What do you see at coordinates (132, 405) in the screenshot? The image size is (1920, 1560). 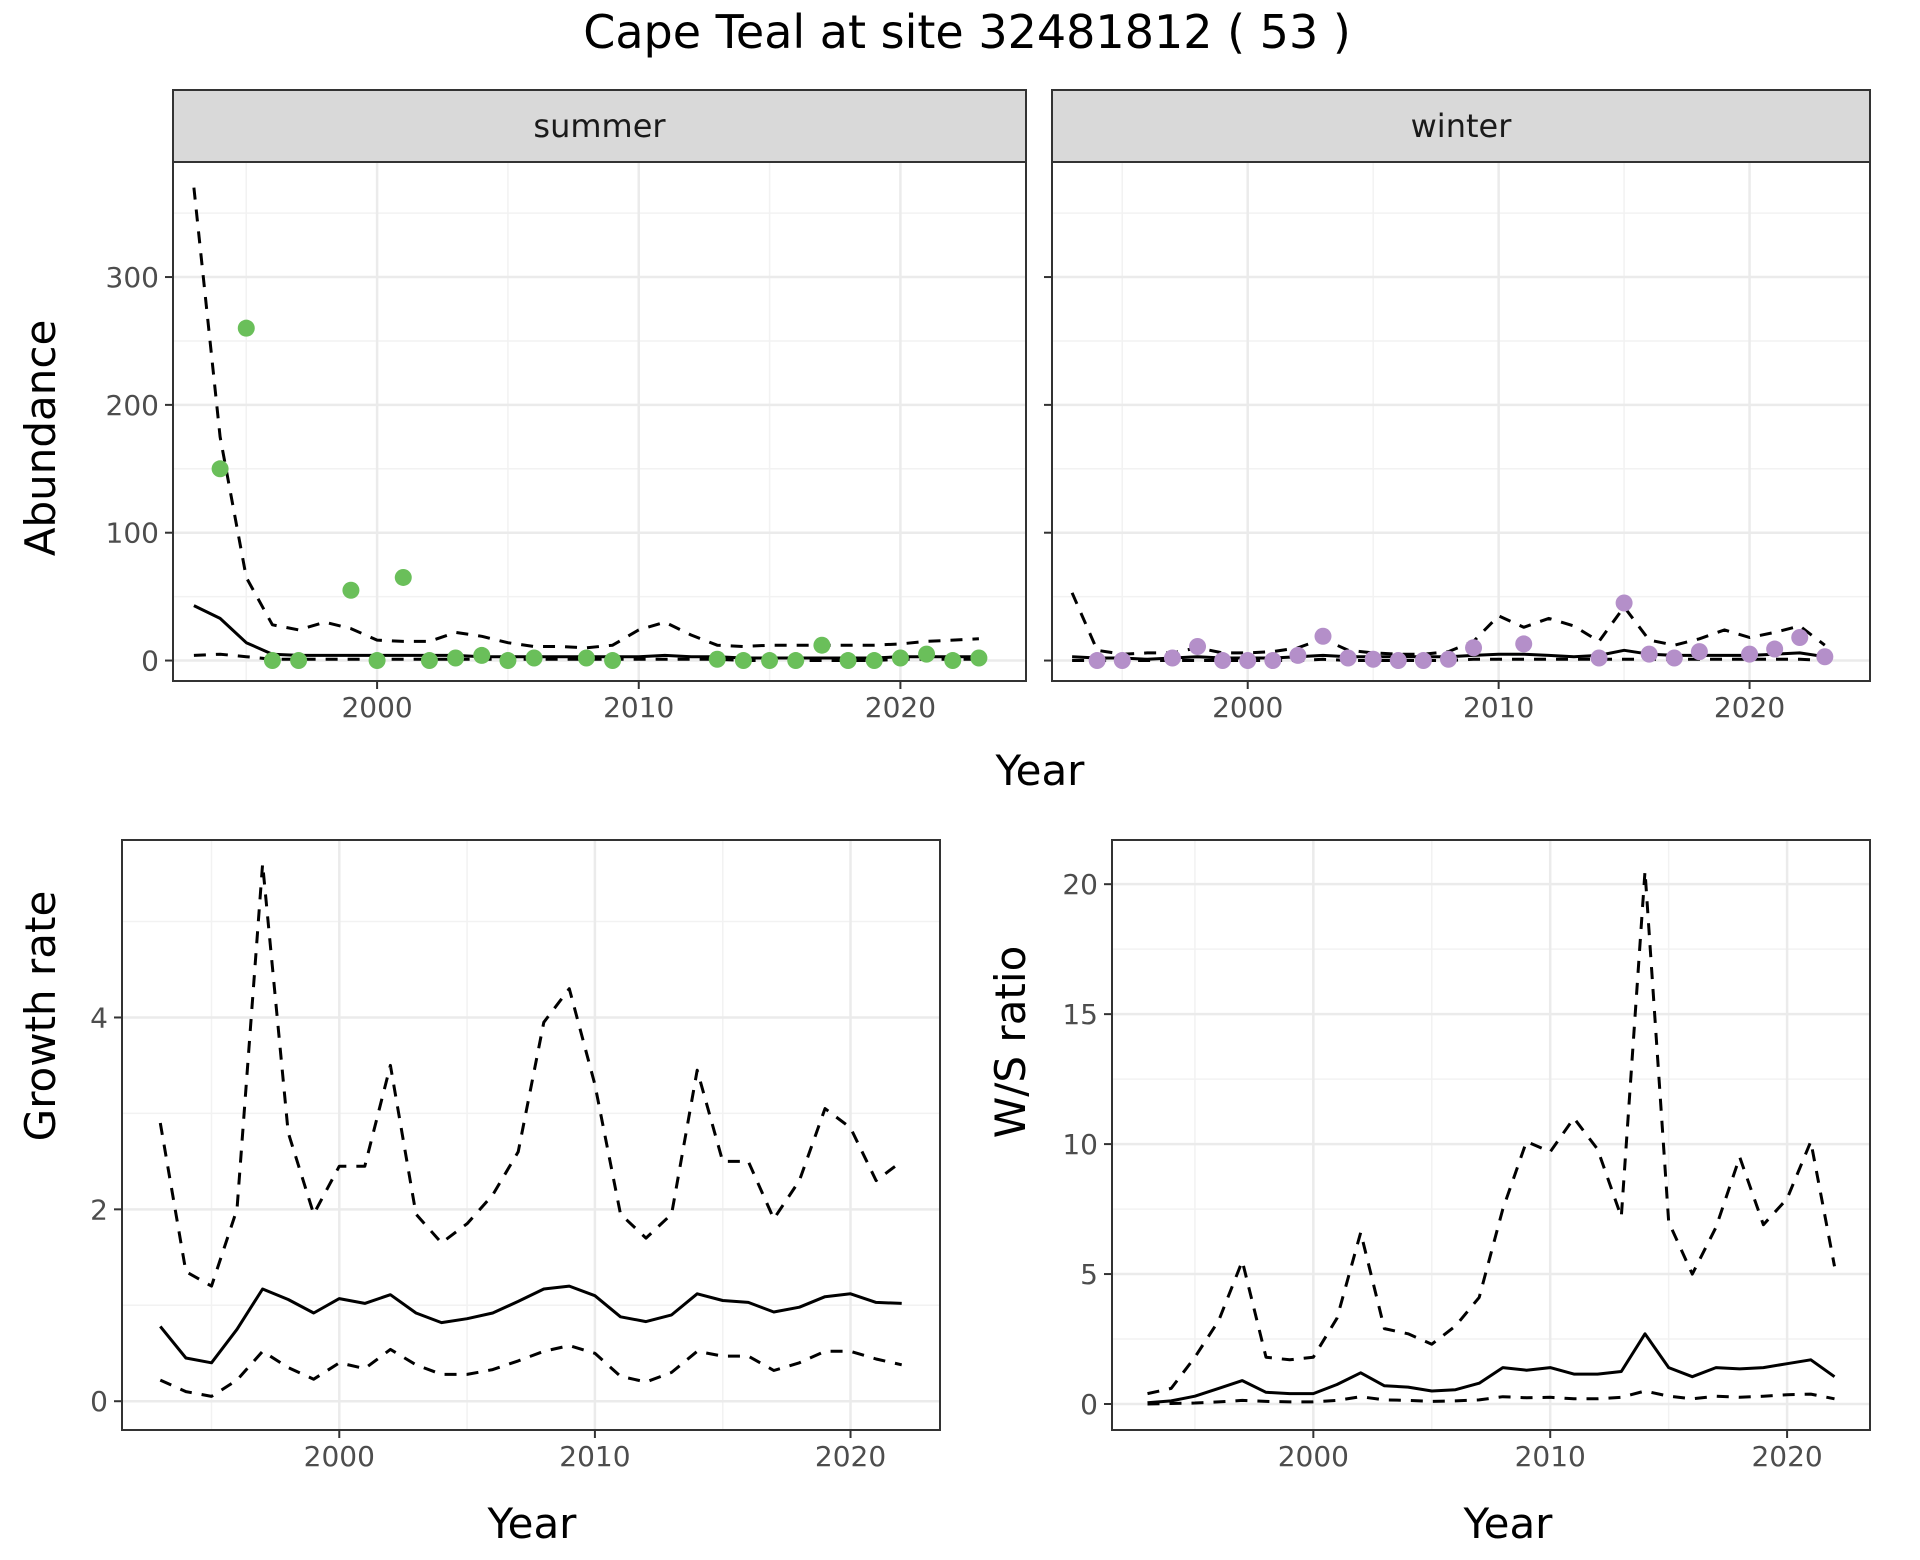 I see `y-tick-label: 200` at bounding box center [132, 405].